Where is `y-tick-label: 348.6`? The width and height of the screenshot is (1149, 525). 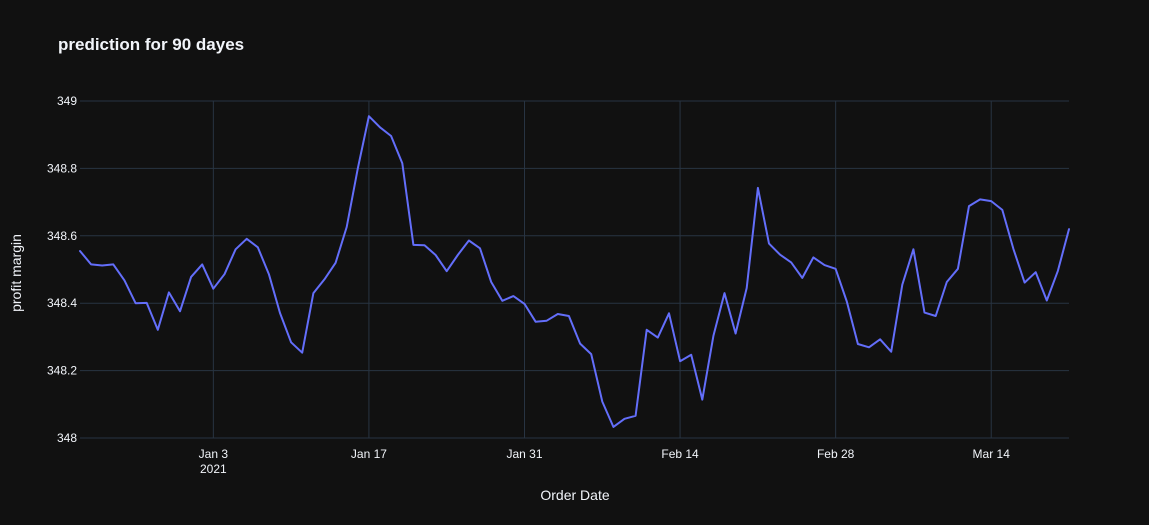 y-tick-label: 348.6 is located at coordinates (62, 236).